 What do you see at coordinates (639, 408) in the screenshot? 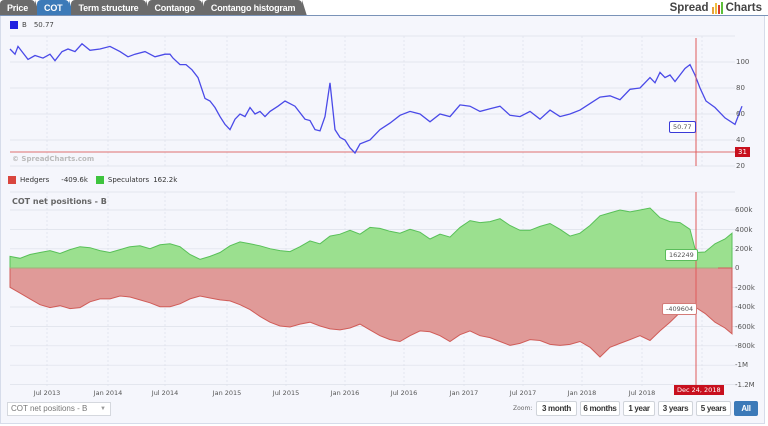
I see `zoom-1-year-button: 1 year` at bounding box center [639, 408].